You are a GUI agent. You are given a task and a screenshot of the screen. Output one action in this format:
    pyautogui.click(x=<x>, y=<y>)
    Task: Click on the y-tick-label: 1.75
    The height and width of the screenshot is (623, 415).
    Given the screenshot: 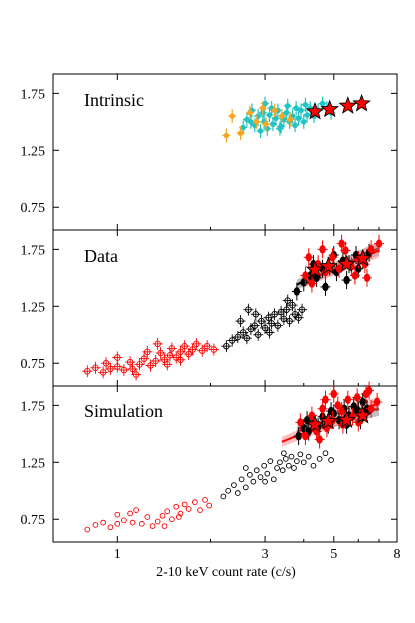 What is the action you would take?
    pyautogui.click(x=33, y=250)
    